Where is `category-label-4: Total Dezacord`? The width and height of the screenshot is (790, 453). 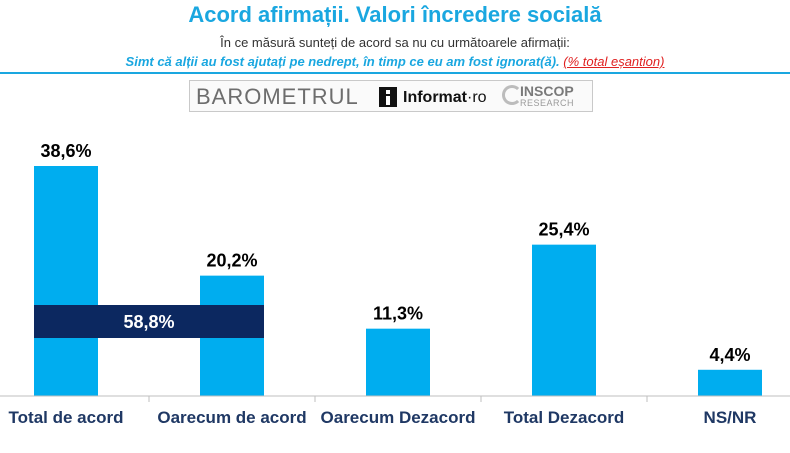
category-label-4: Total Dezacord is located at coordinates (564, 417).